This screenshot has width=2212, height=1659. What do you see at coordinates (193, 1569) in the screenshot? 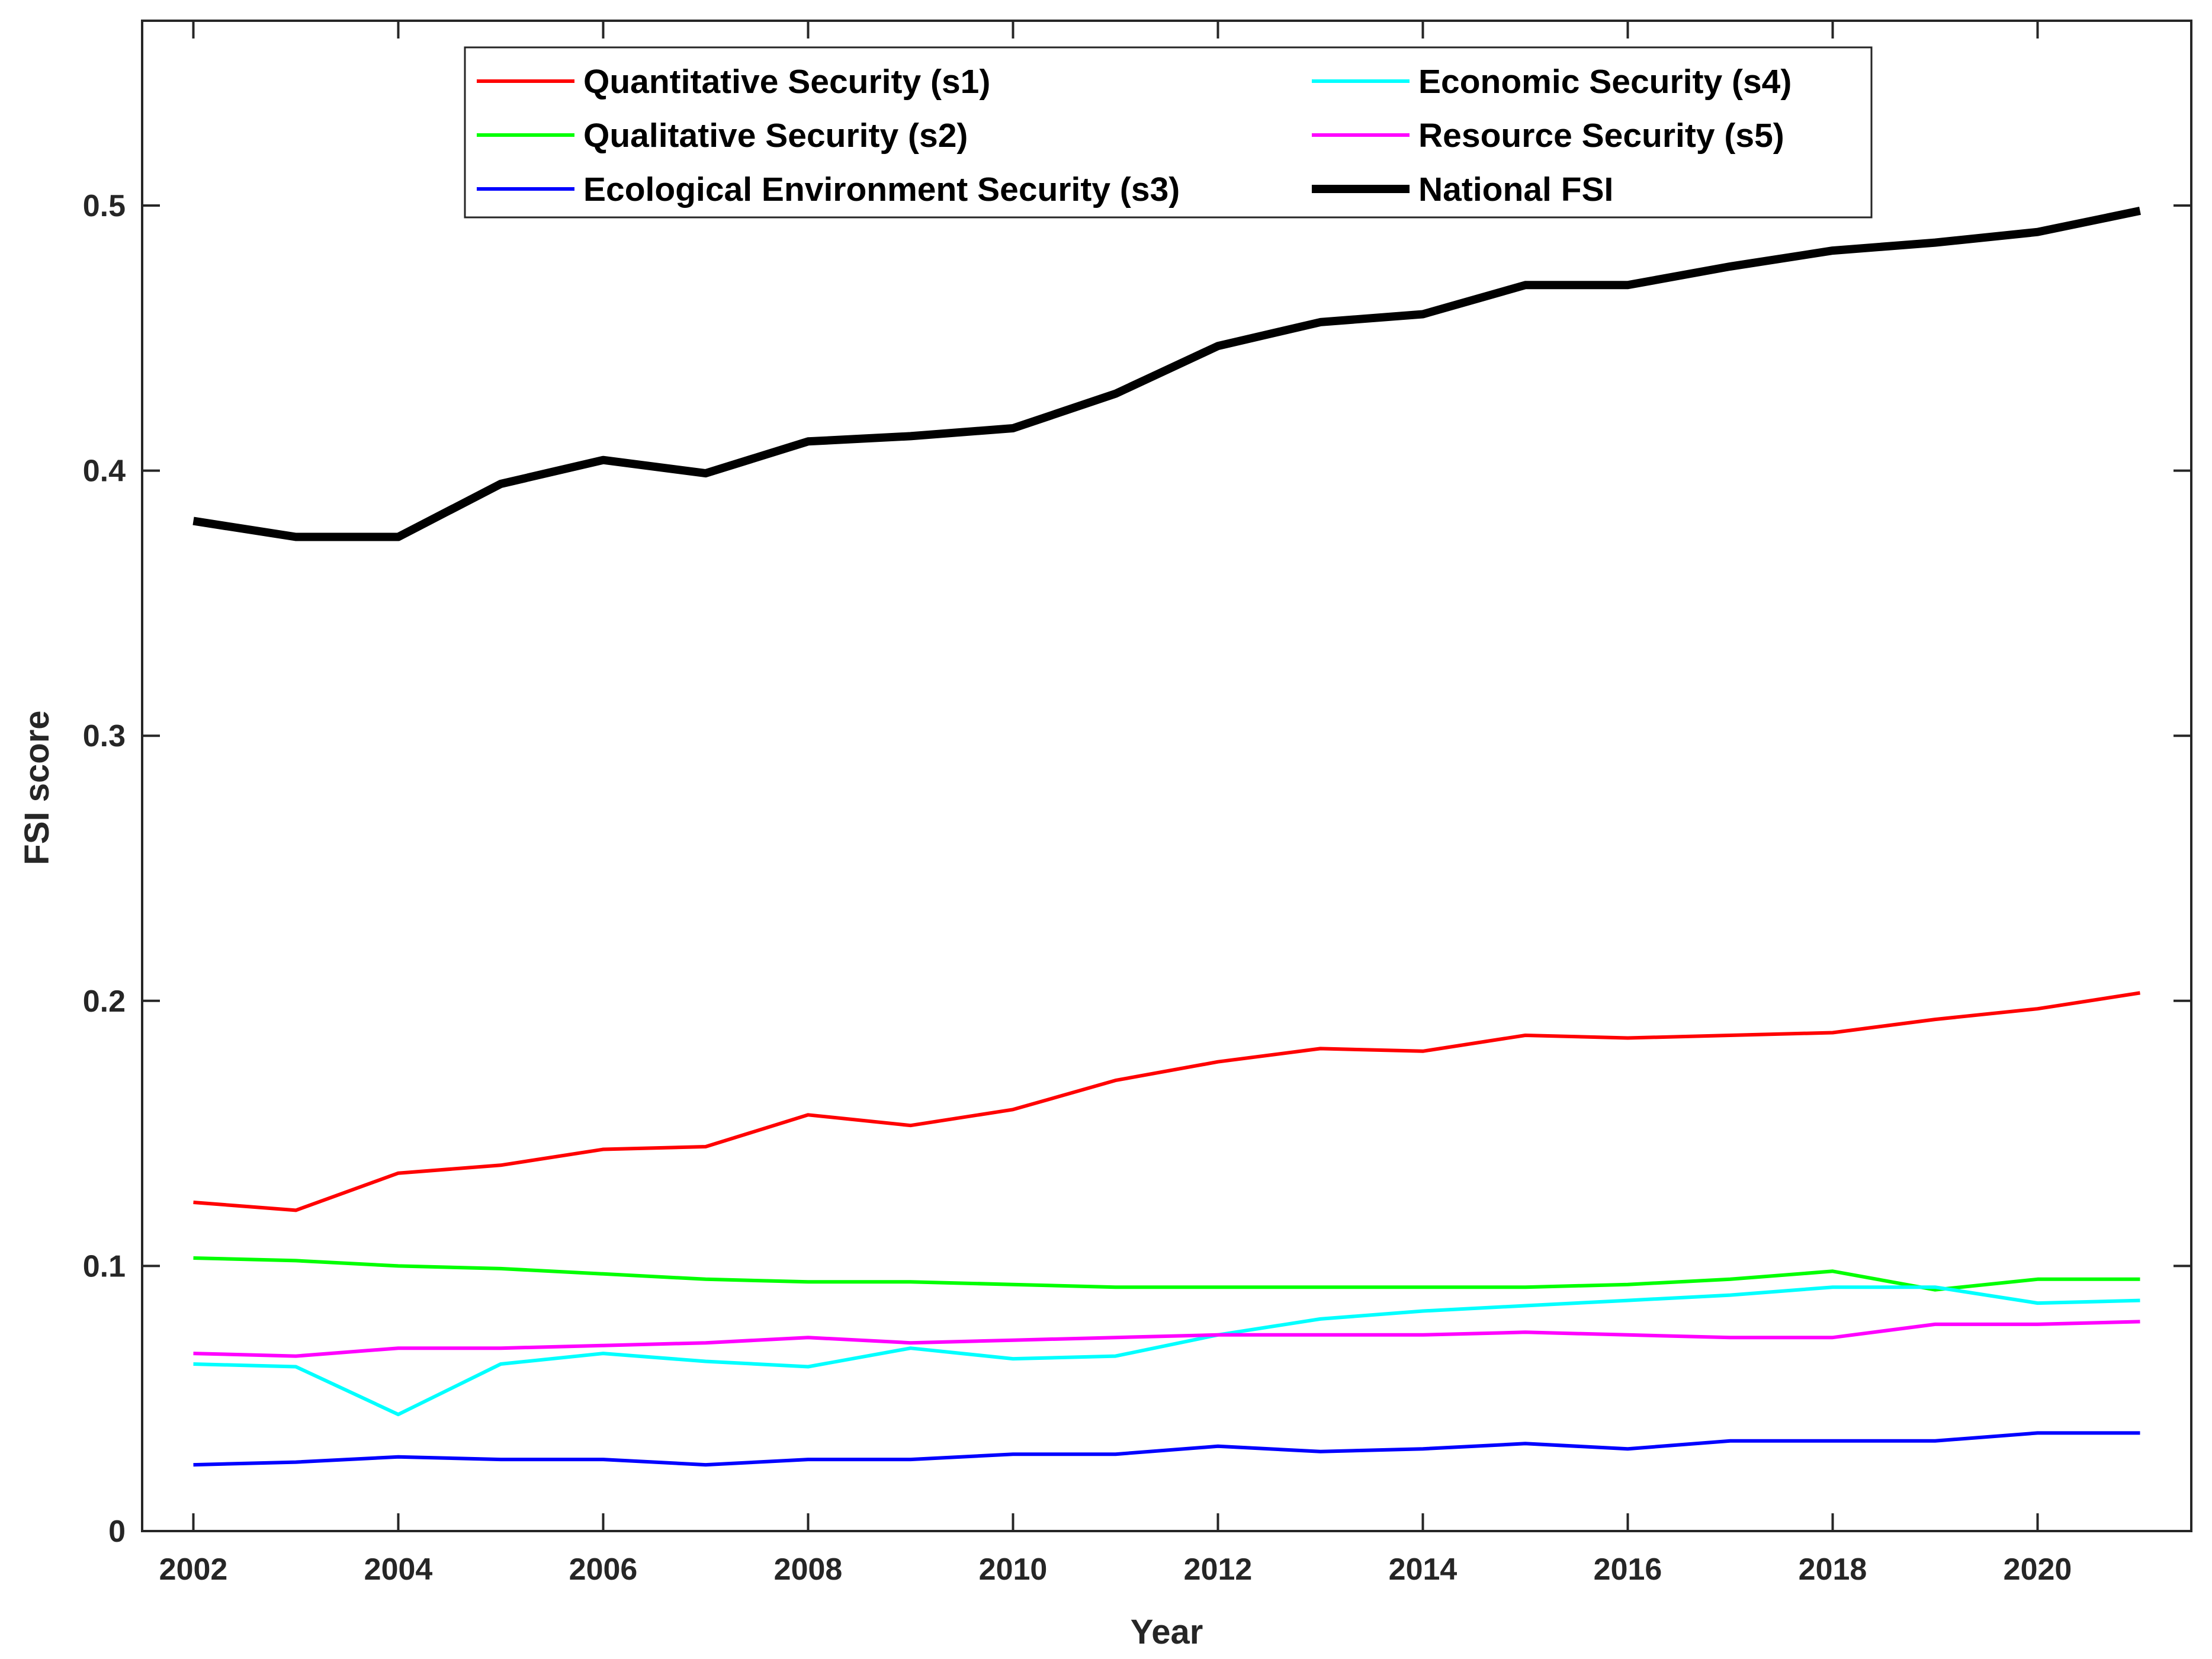
I see `x-tick-label: 2002` at bounding box center [193, 1569].